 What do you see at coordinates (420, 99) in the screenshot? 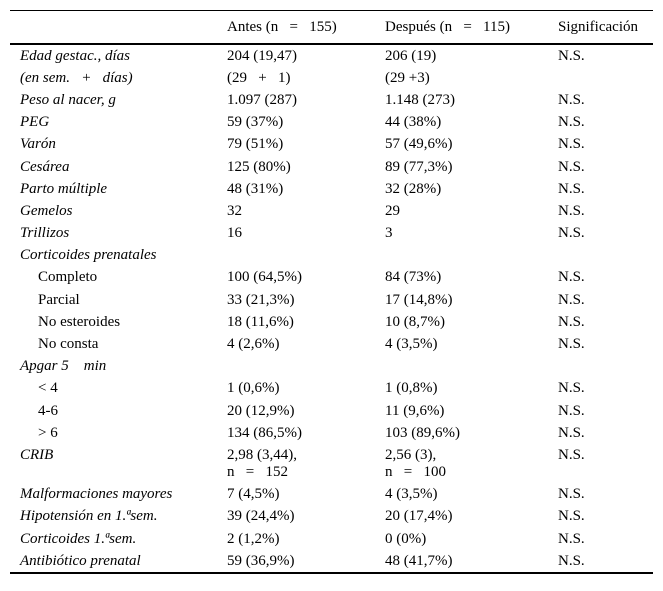
I see `cell-despues: 1.148 (273)` at bounding box center [420, 99].